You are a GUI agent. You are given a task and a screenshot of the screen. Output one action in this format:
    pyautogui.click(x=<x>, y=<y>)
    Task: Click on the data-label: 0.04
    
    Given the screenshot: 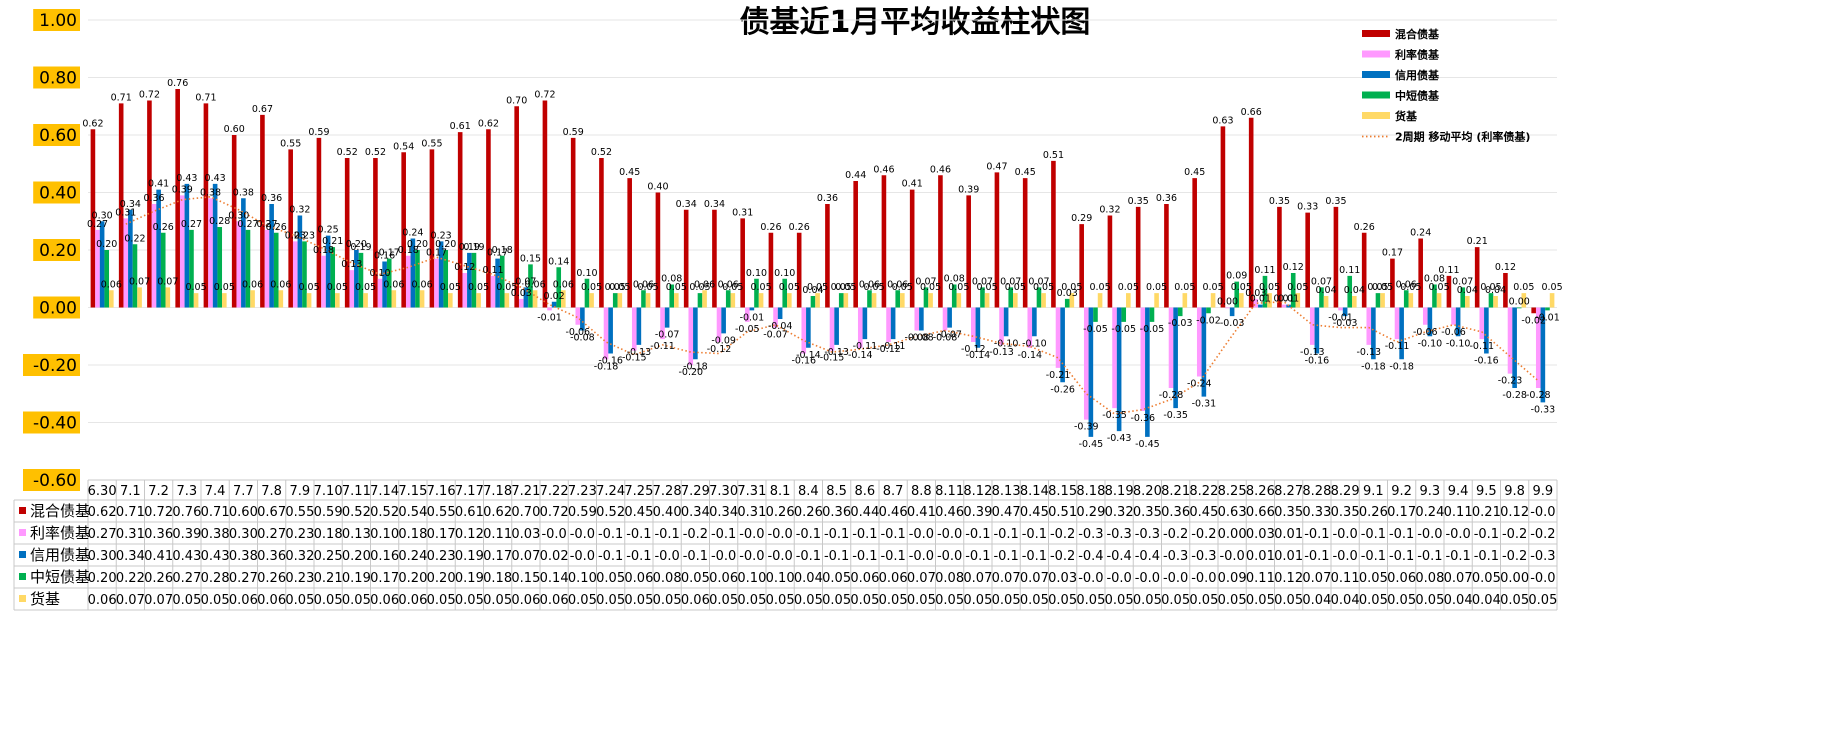 What is the action you would take?
    pyautogui.click(x=1325, y=290)
    